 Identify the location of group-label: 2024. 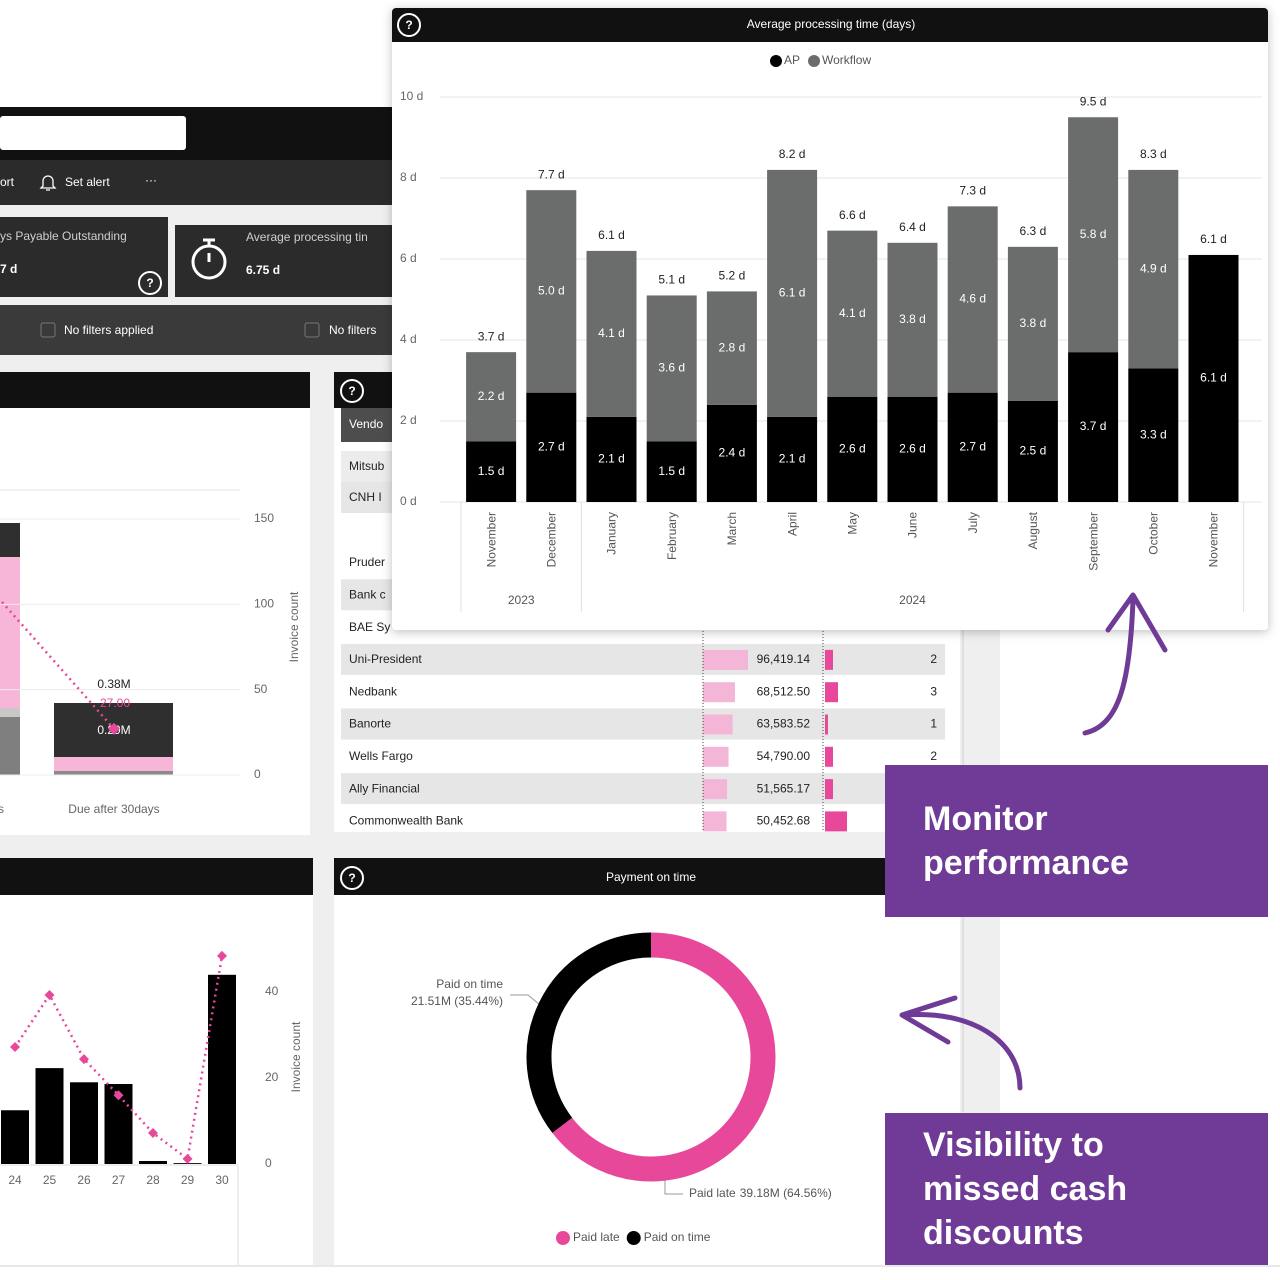
(912, 600).